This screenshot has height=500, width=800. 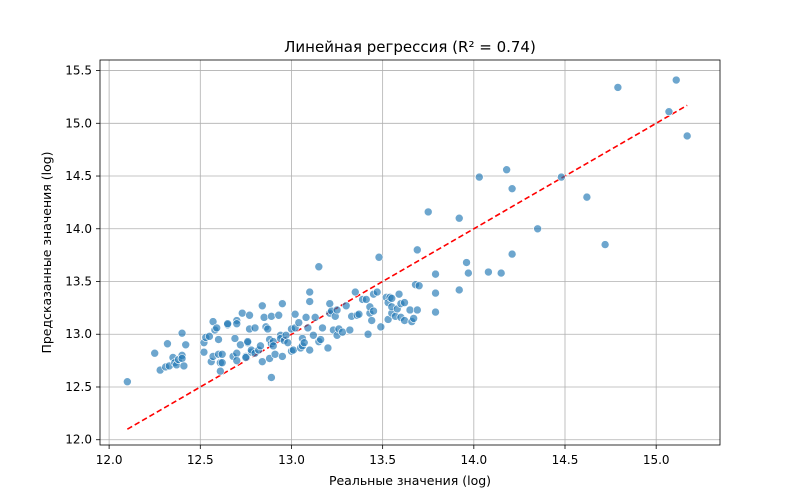 What do you see at coordinates (78, 334) in the screenshot?
I see `y-tick-label: 13.0` at bounding box center [78, 334].